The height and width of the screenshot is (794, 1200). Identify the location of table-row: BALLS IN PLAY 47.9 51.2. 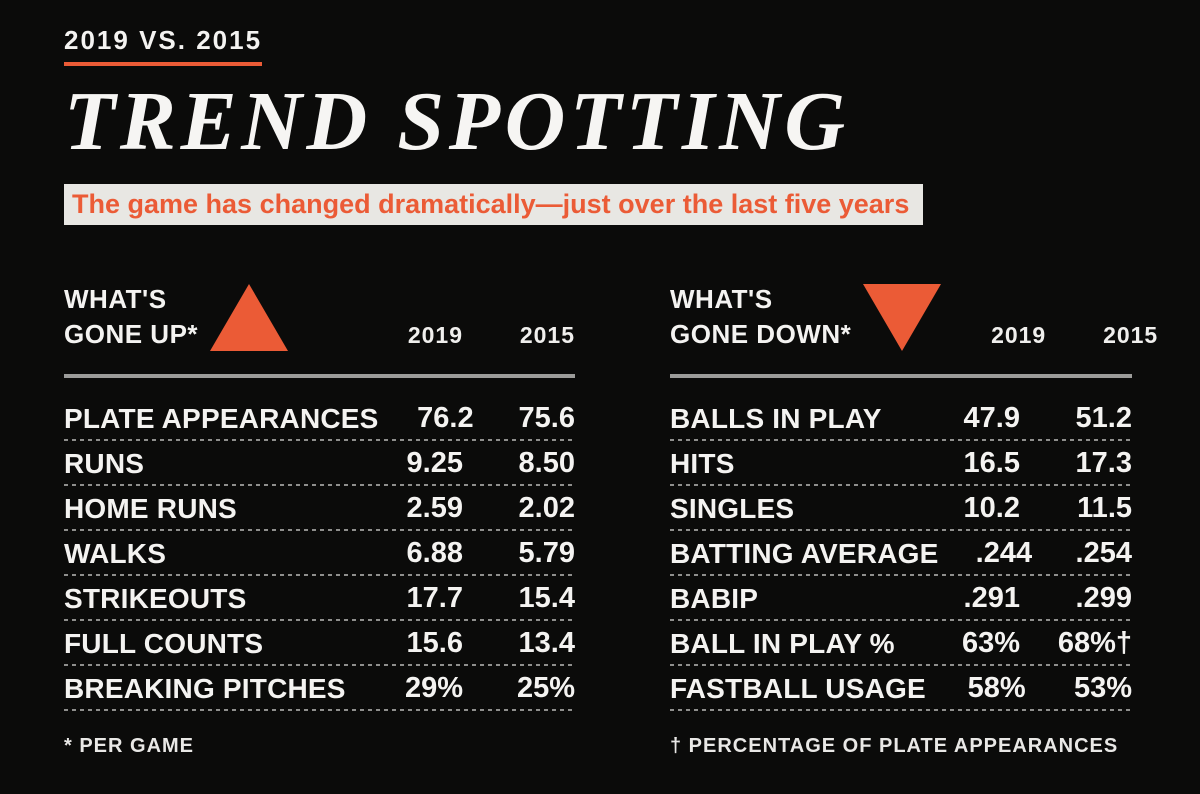
(901, 418).